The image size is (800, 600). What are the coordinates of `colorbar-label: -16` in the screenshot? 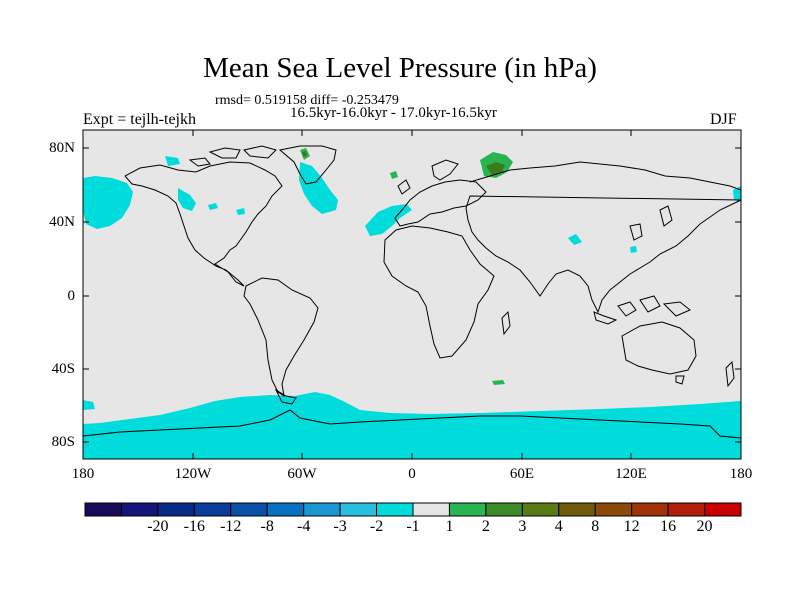 It's located at (194, 526).